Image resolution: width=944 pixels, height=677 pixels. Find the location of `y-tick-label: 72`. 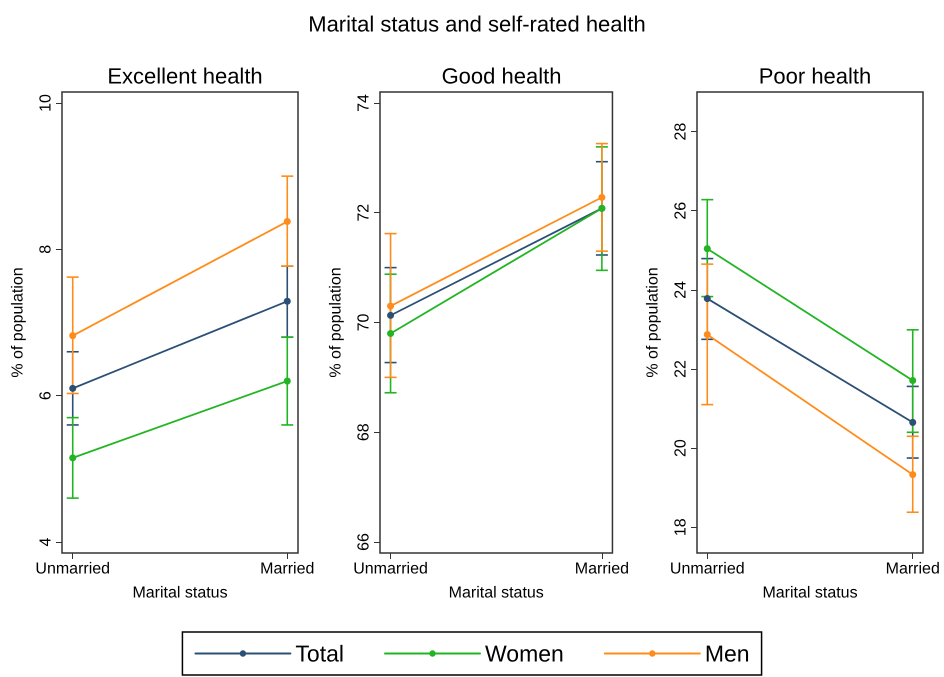

y-tick-label: 72 is located at coordinates (364, 213).